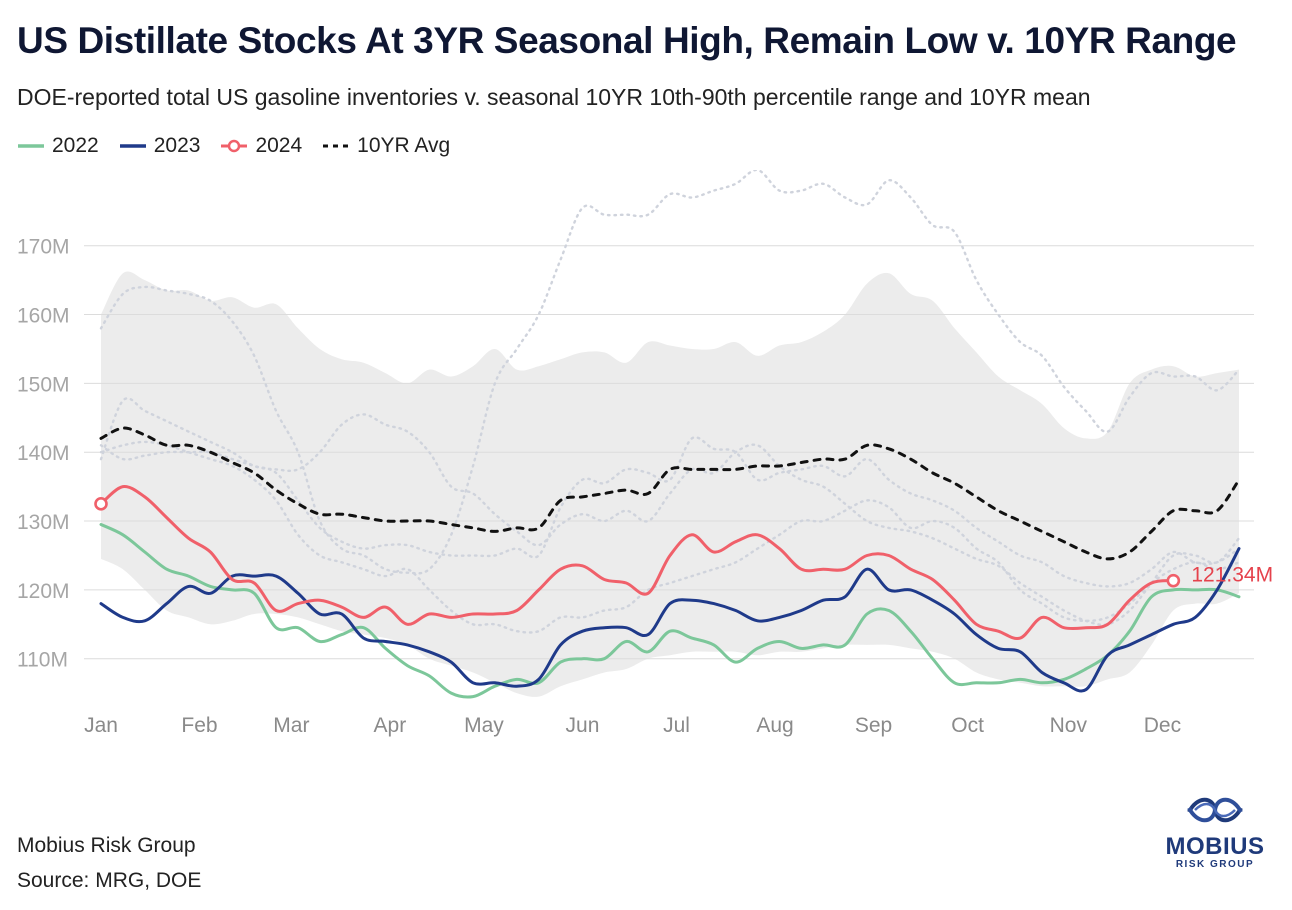  I want to click on legend-label-2023: 2023, so click(177, 145).